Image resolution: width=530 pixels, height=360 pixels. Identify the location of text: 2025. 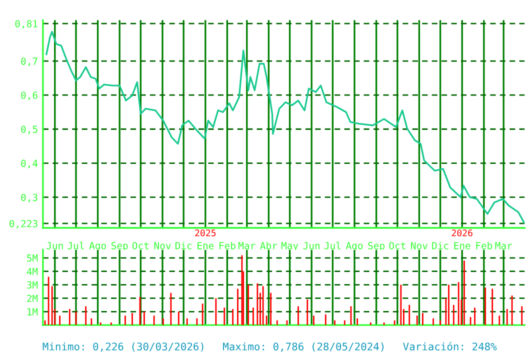
(205, 232).